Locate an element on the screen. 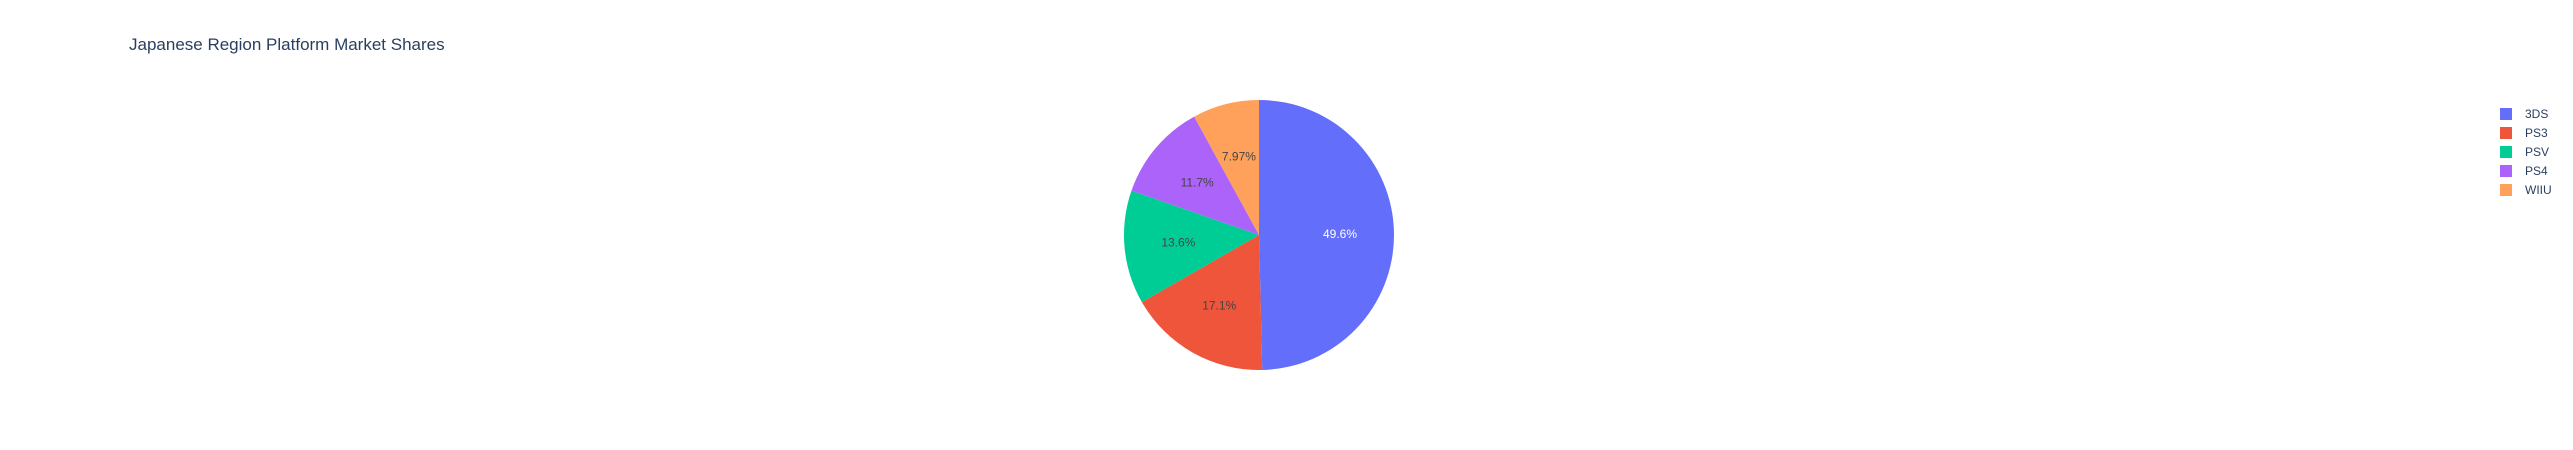 The image size is (2573, 450). pie-slice-3ds is located at coordinates (1326, 235).